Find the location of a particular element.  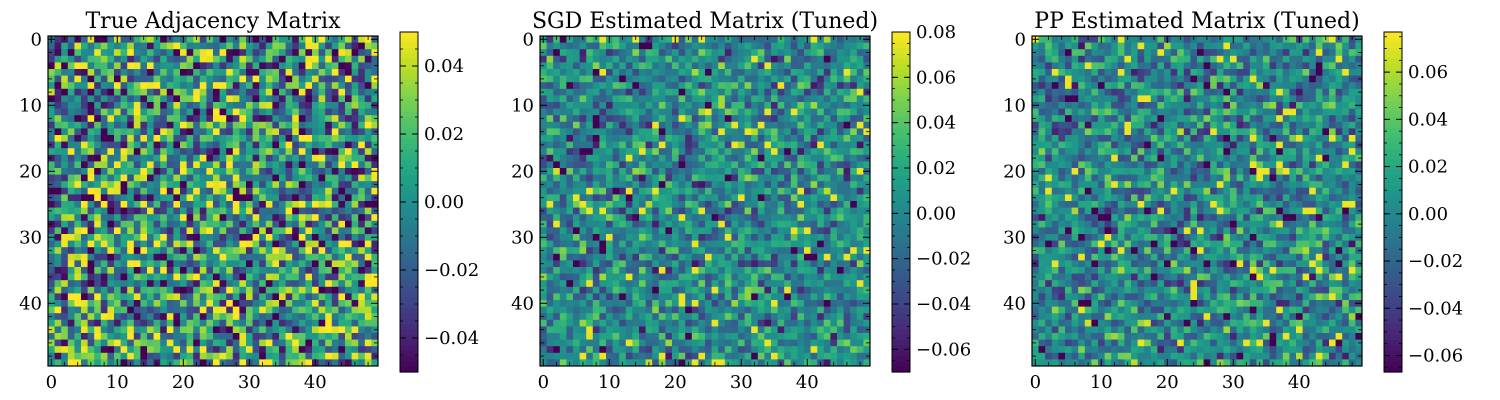

colorbar-segment is located at coordinates (409, 321).